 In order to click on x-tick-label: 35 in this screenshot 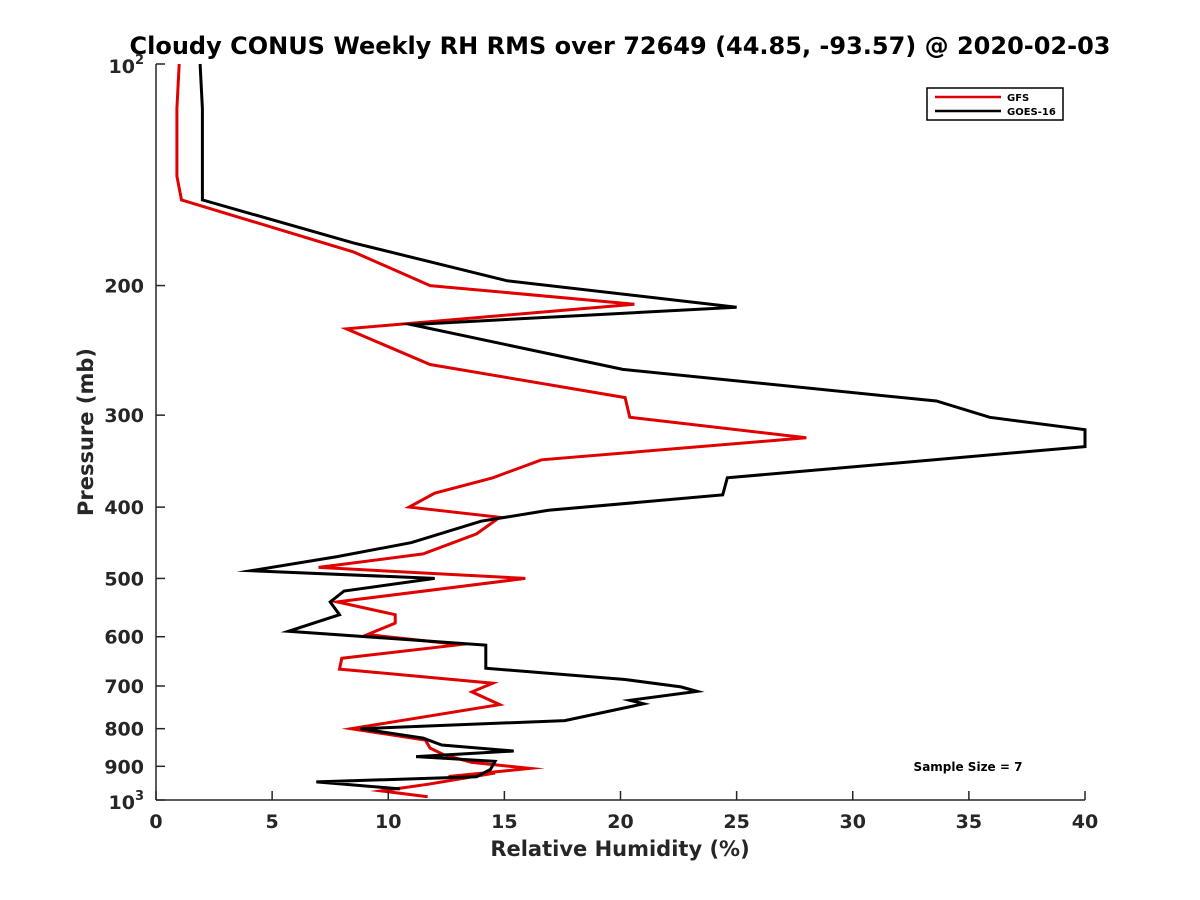, I will do `click(969, 822)`.